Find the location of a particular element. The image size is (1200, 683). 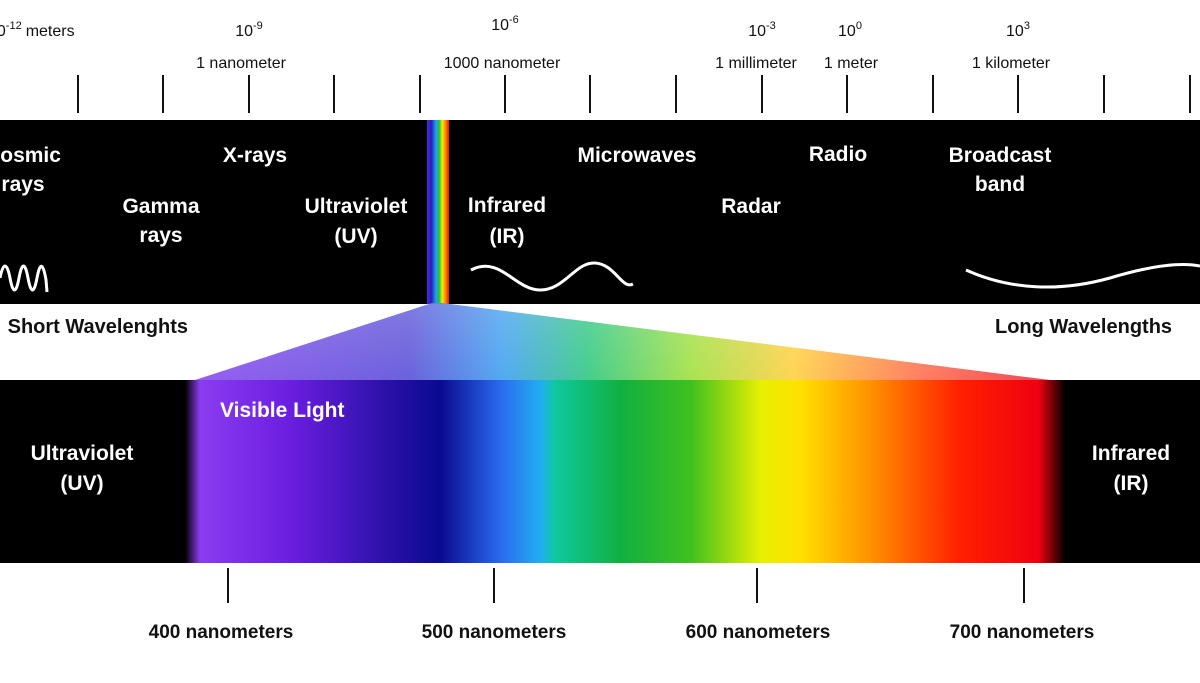

band-label: Microwaves is located at coordinates (636, 155).